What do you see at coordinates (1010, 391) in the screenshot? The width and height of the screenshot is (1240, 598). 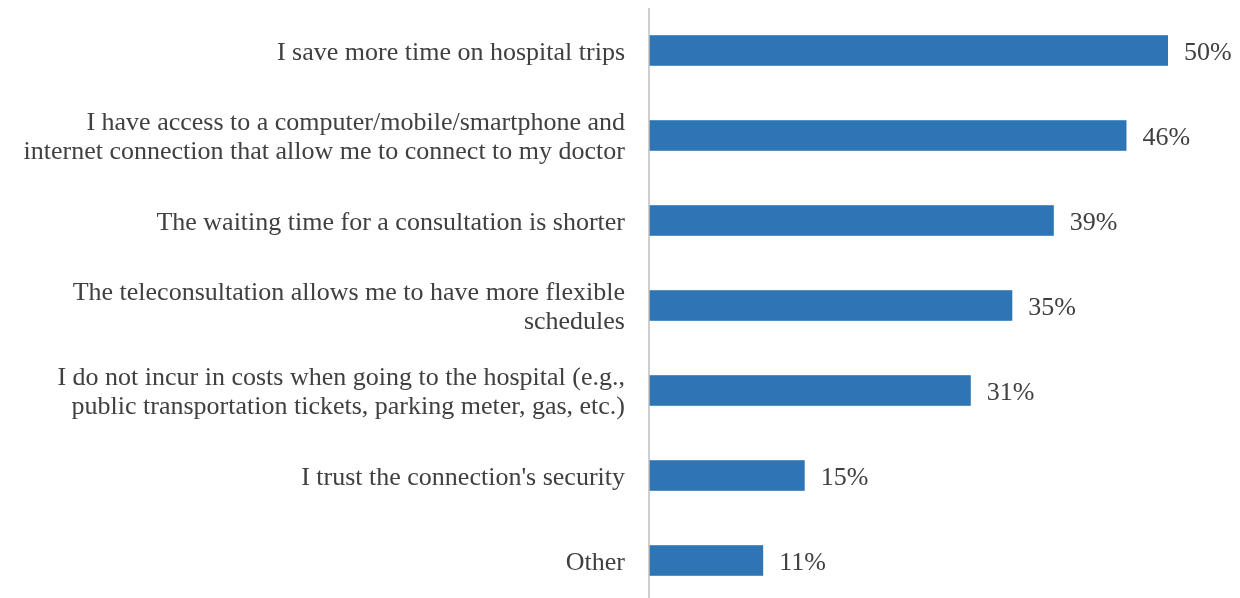 I see `data-label: 31%` at bounding box center [1010, 391].